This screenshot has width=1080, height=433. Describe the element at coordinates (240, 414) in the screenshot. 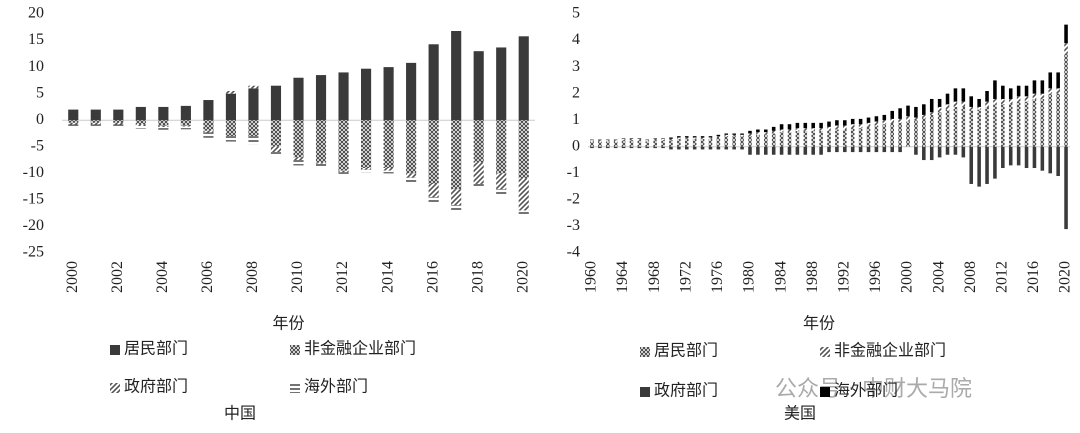

I see `caption: 中国` at that location.